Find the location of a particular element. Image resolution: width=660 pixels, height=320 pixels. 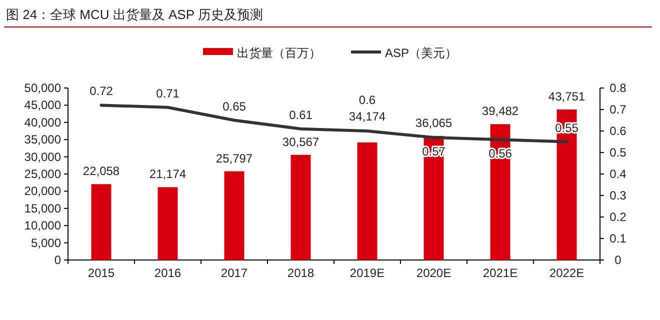

x-tick-label: 2020E is located at coordinates (434, 273).